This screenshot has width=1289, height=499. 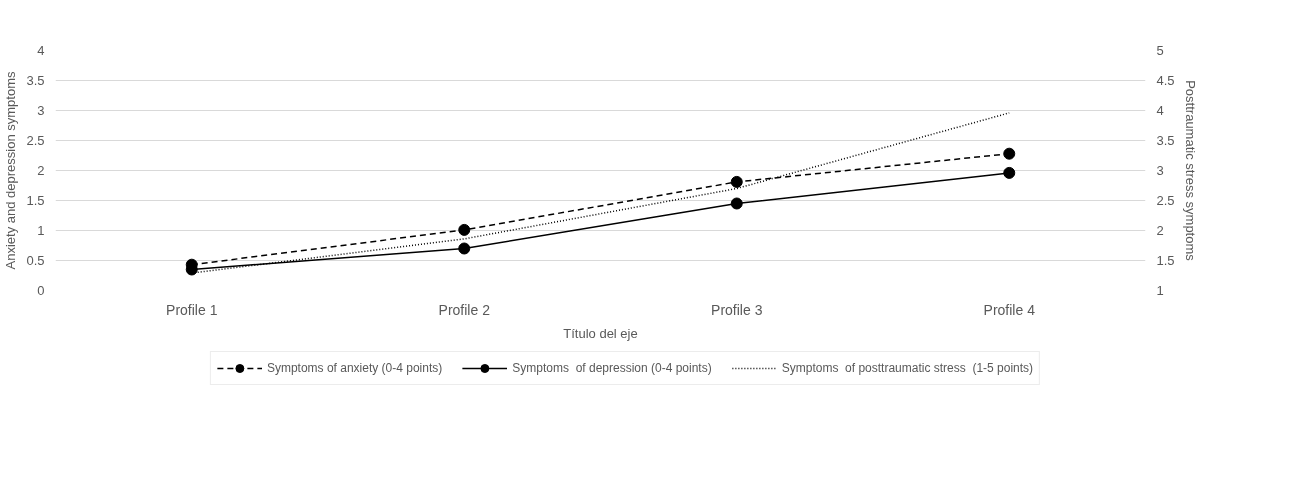 What do you see at coordinates (600, 333) in the screenshot?
I see `x-axis-title: Título del eje` at bounding box center [600, 333].